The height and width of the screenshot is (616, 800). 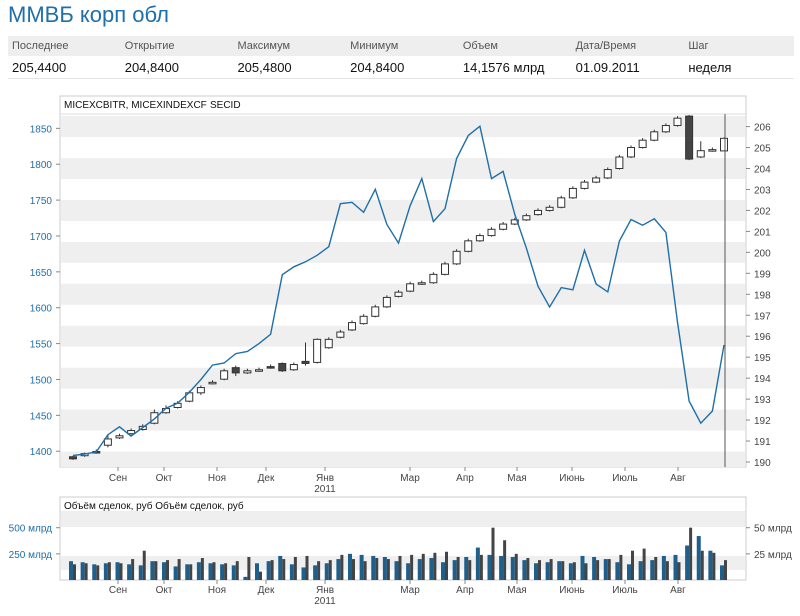 What do you see at coordinates (762, 190) in the screenshot?
I see `right-axis-label: 203` at bounding box center [762, 190].